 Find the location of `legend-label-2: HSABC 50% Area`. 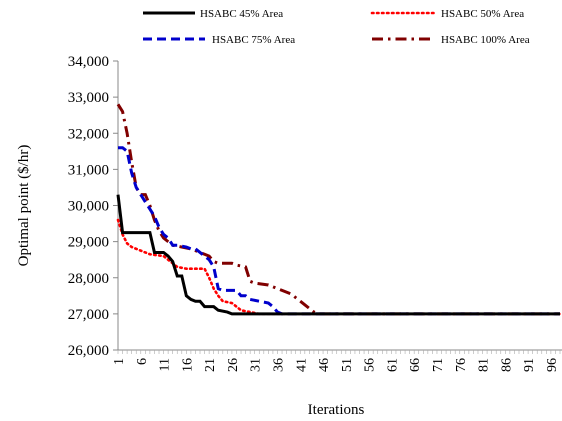

legend-label-2: HSABC 50% Area is located at coordinates (482, 14).